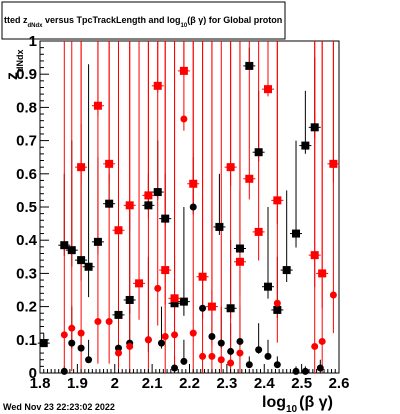 This screenshot has height=414, width=400. I want to click on title-box, so click(143, 20).